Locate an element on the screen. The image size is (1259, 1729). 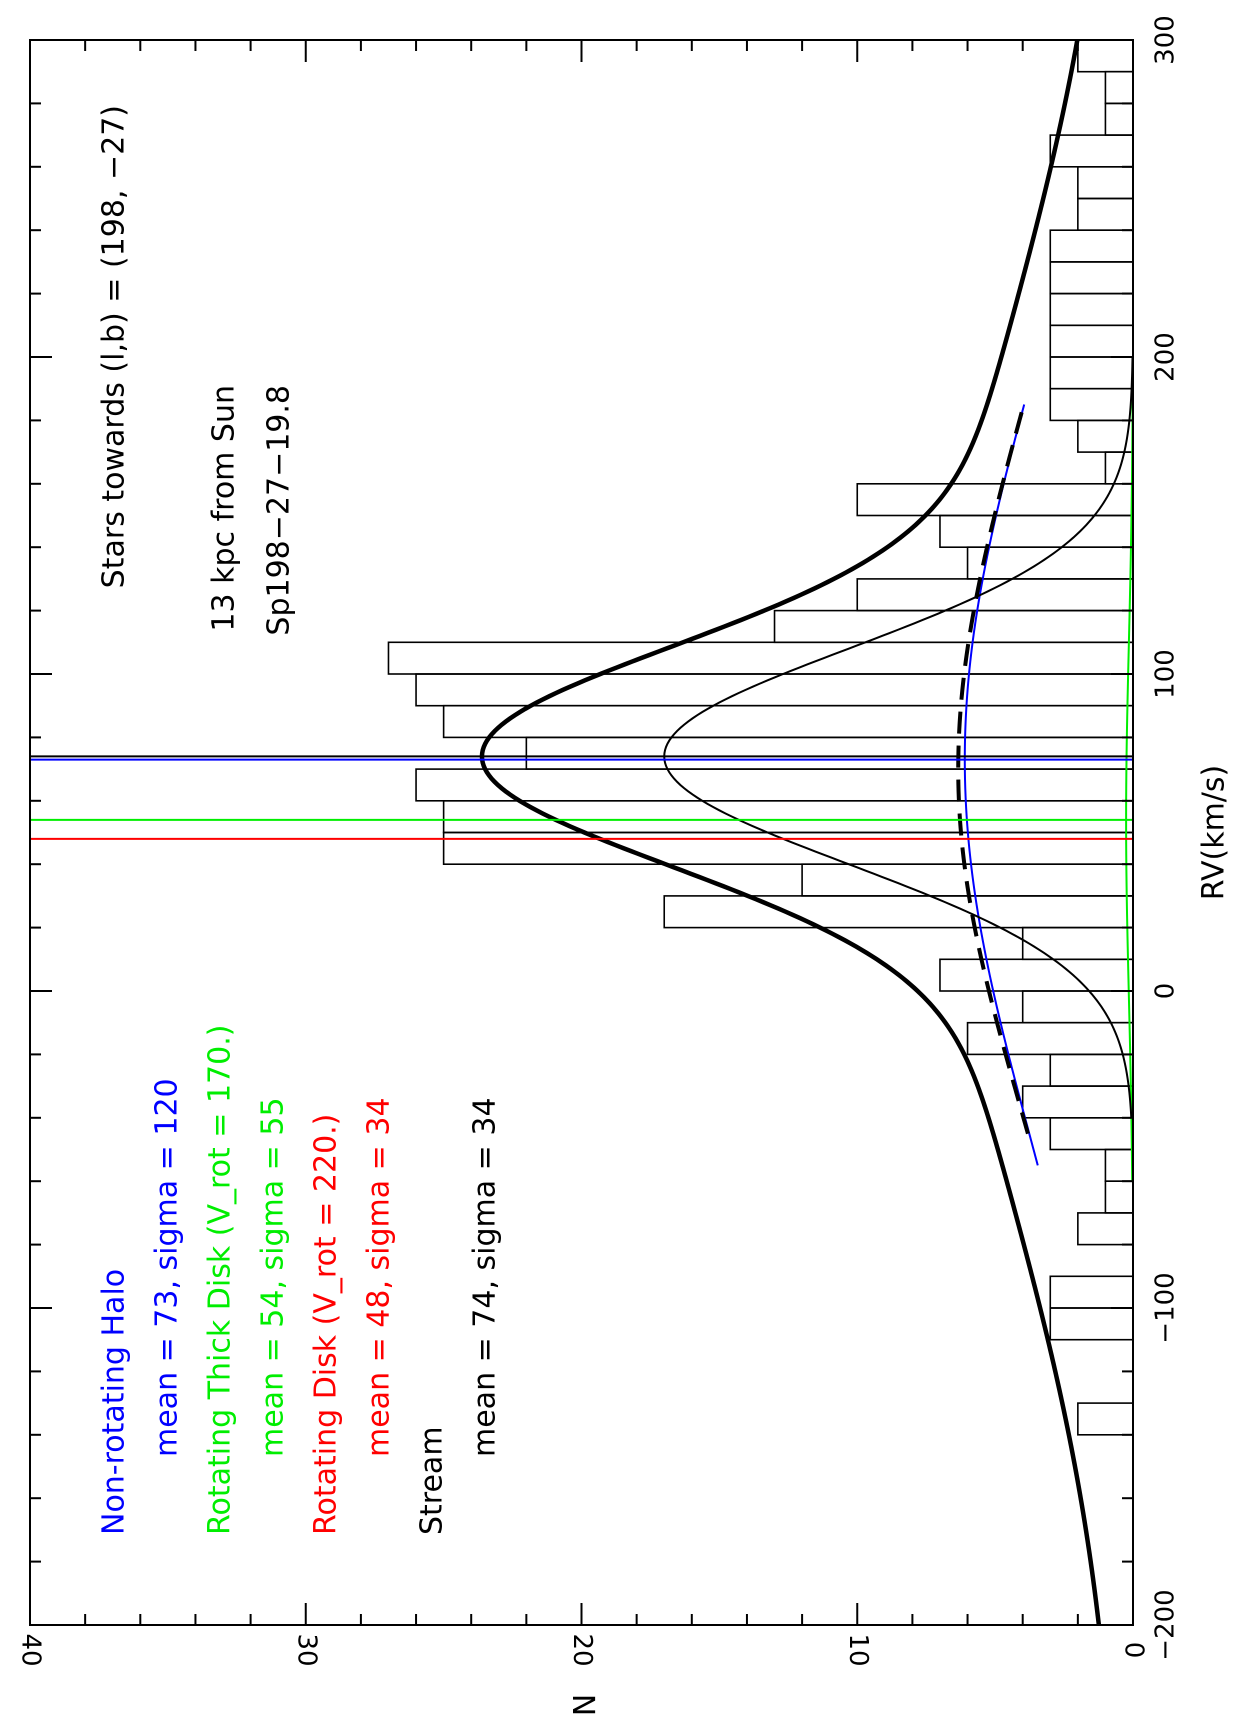
legend-entry: mean = 73, sigma = 120 is located at coordinates (167, 1267).